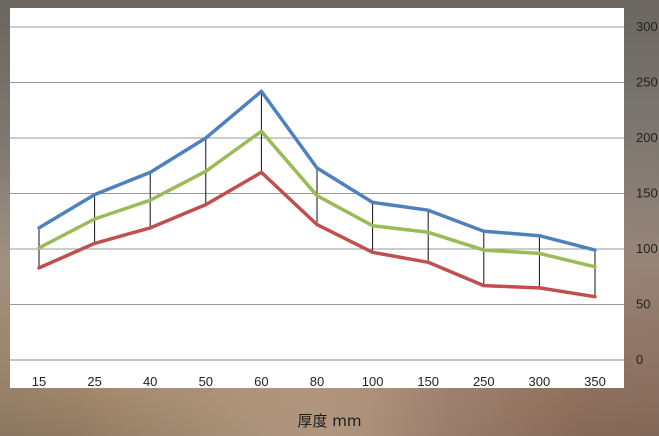 The image size is (659, 436). Describe the element at coordinates (373, 381) in the screenshot. I see `x-tick-label: 100` at that location.